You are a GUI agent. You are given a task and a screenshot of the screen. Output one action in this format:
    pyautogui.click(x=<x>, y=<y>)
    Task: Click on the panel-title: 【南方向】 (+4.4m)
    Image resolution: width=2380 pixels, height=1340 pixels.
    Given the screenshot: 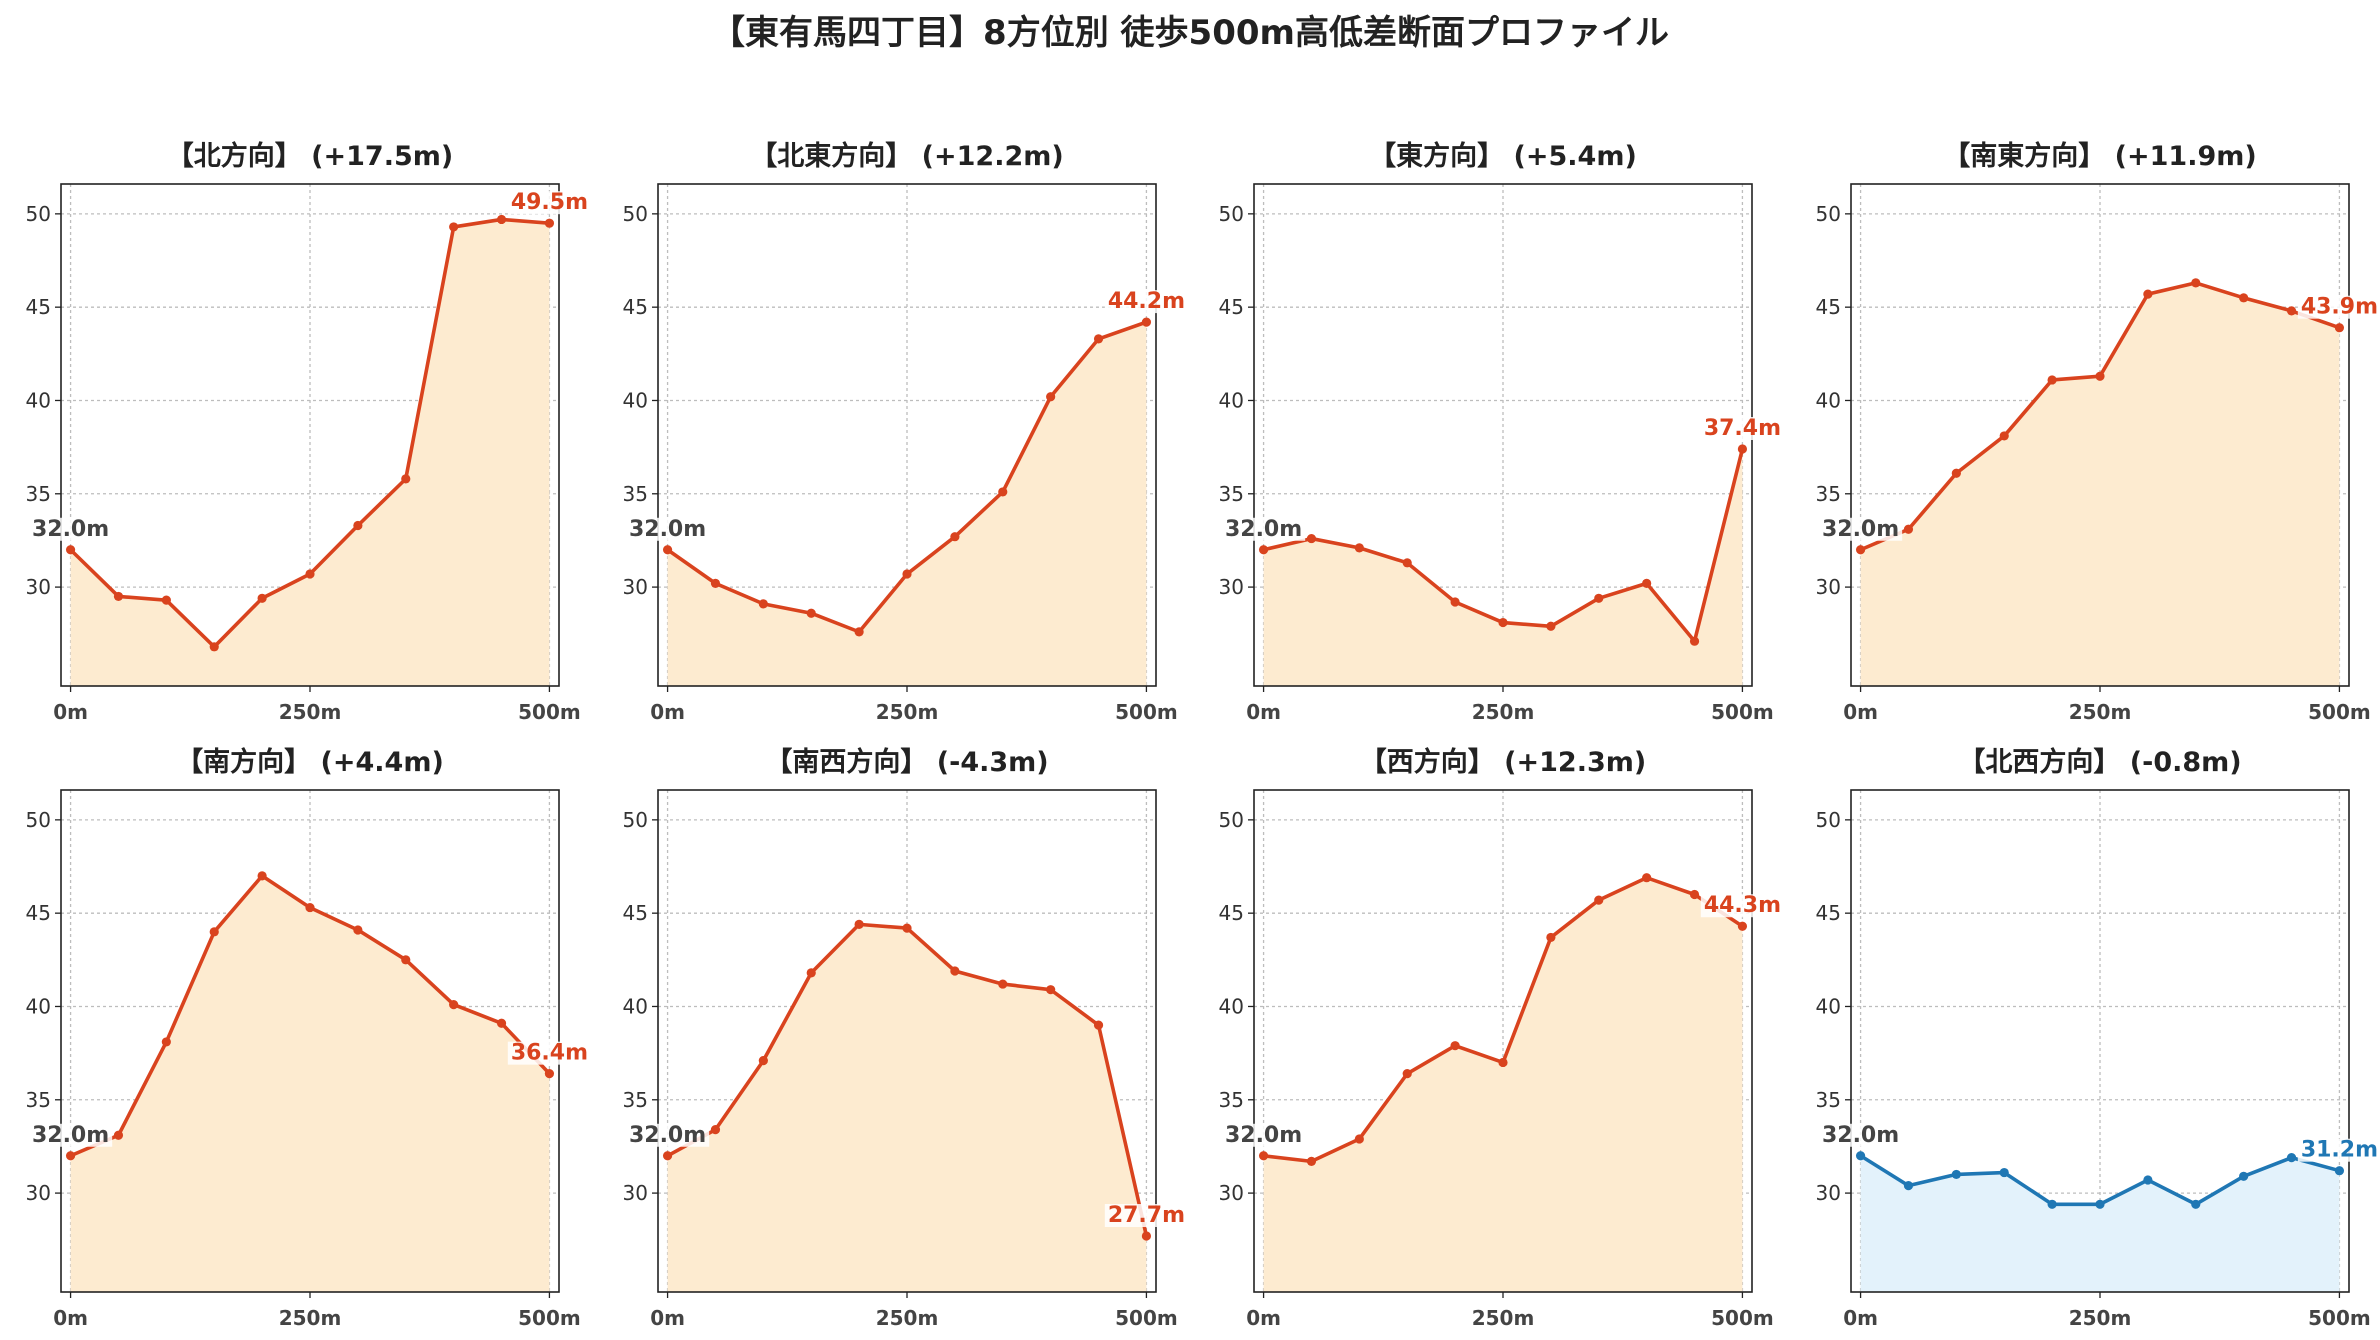 What is the action you would take?
    pyautogui.click(x=310, y=762)
    